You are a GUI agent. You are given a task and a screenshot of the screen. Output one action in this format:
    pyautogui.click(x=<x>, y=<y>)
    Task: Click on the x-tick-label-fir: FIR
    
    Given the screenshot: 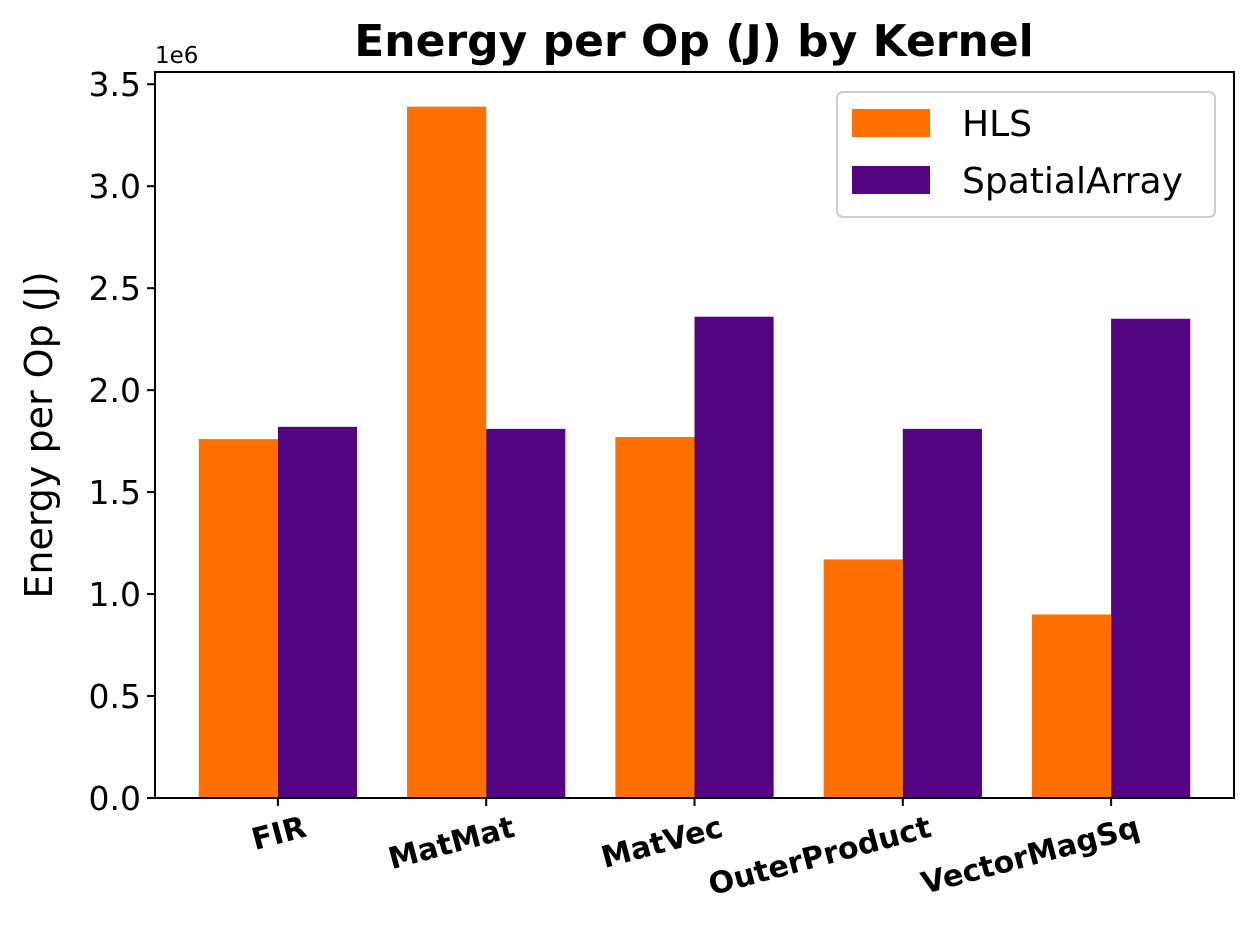 What is the action you would take?
    pyautogui.click(x=279, y=834)
    